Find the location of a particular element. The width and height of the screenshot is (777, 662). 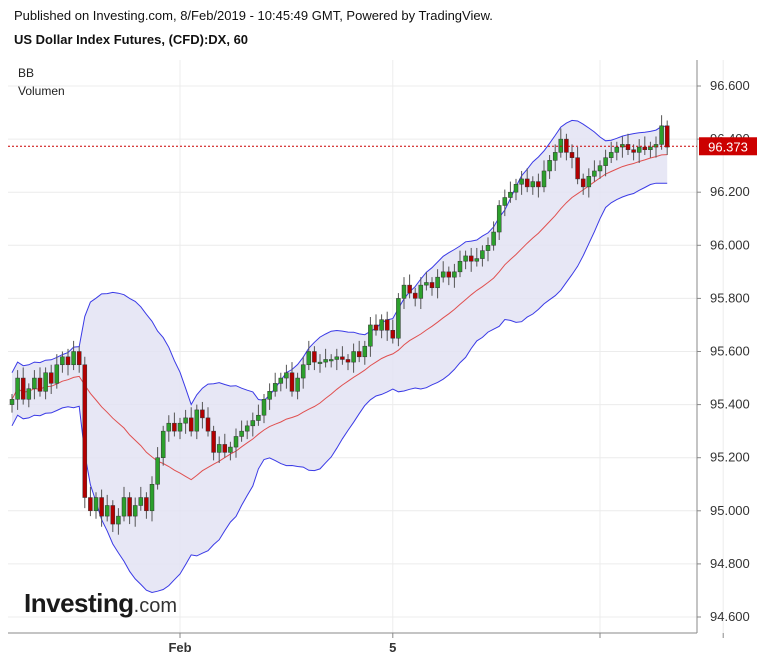

price-label-bg is located at coordinates (728, 146).